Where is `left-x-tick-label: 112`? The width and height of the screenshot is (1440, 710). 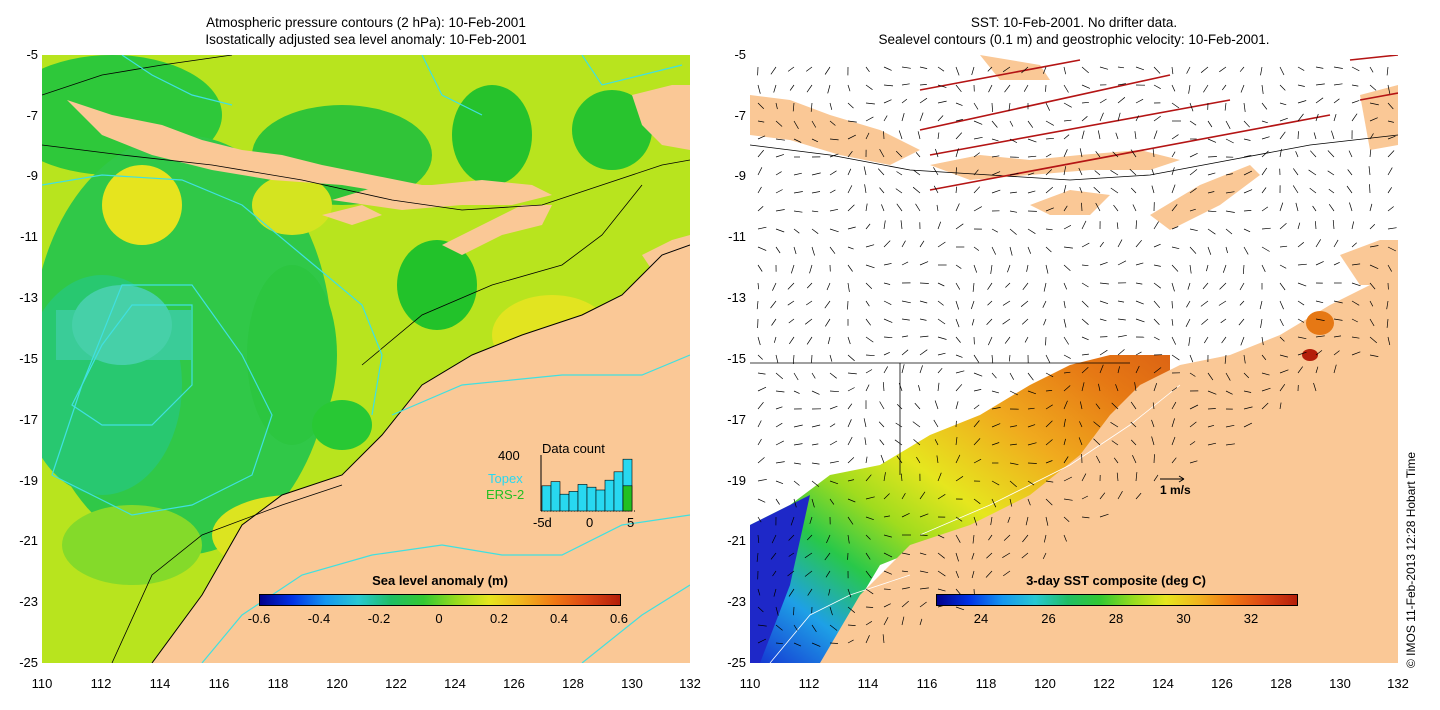 left-x-tick-label: 112 is located at coordinates (101, 683).